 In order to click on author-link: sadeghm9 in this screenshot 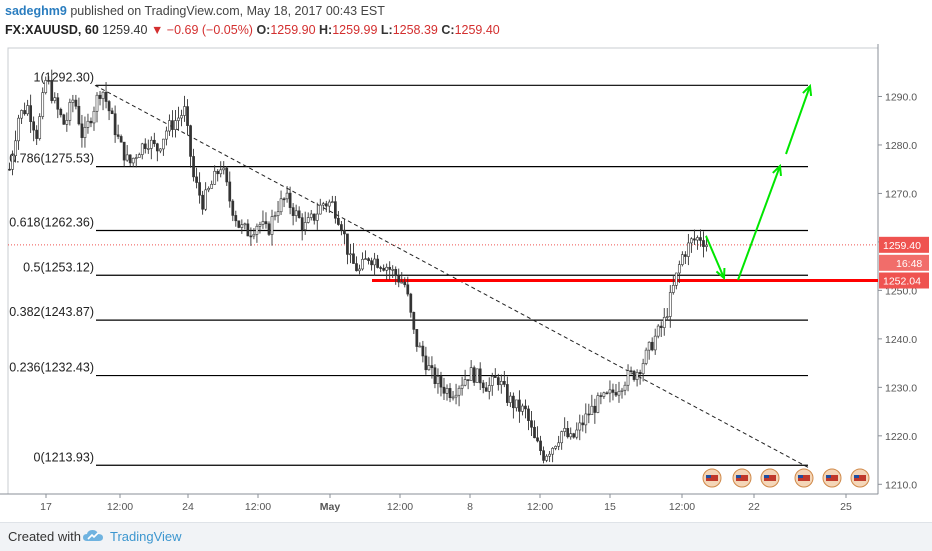, I will do `click(36, 11)`.